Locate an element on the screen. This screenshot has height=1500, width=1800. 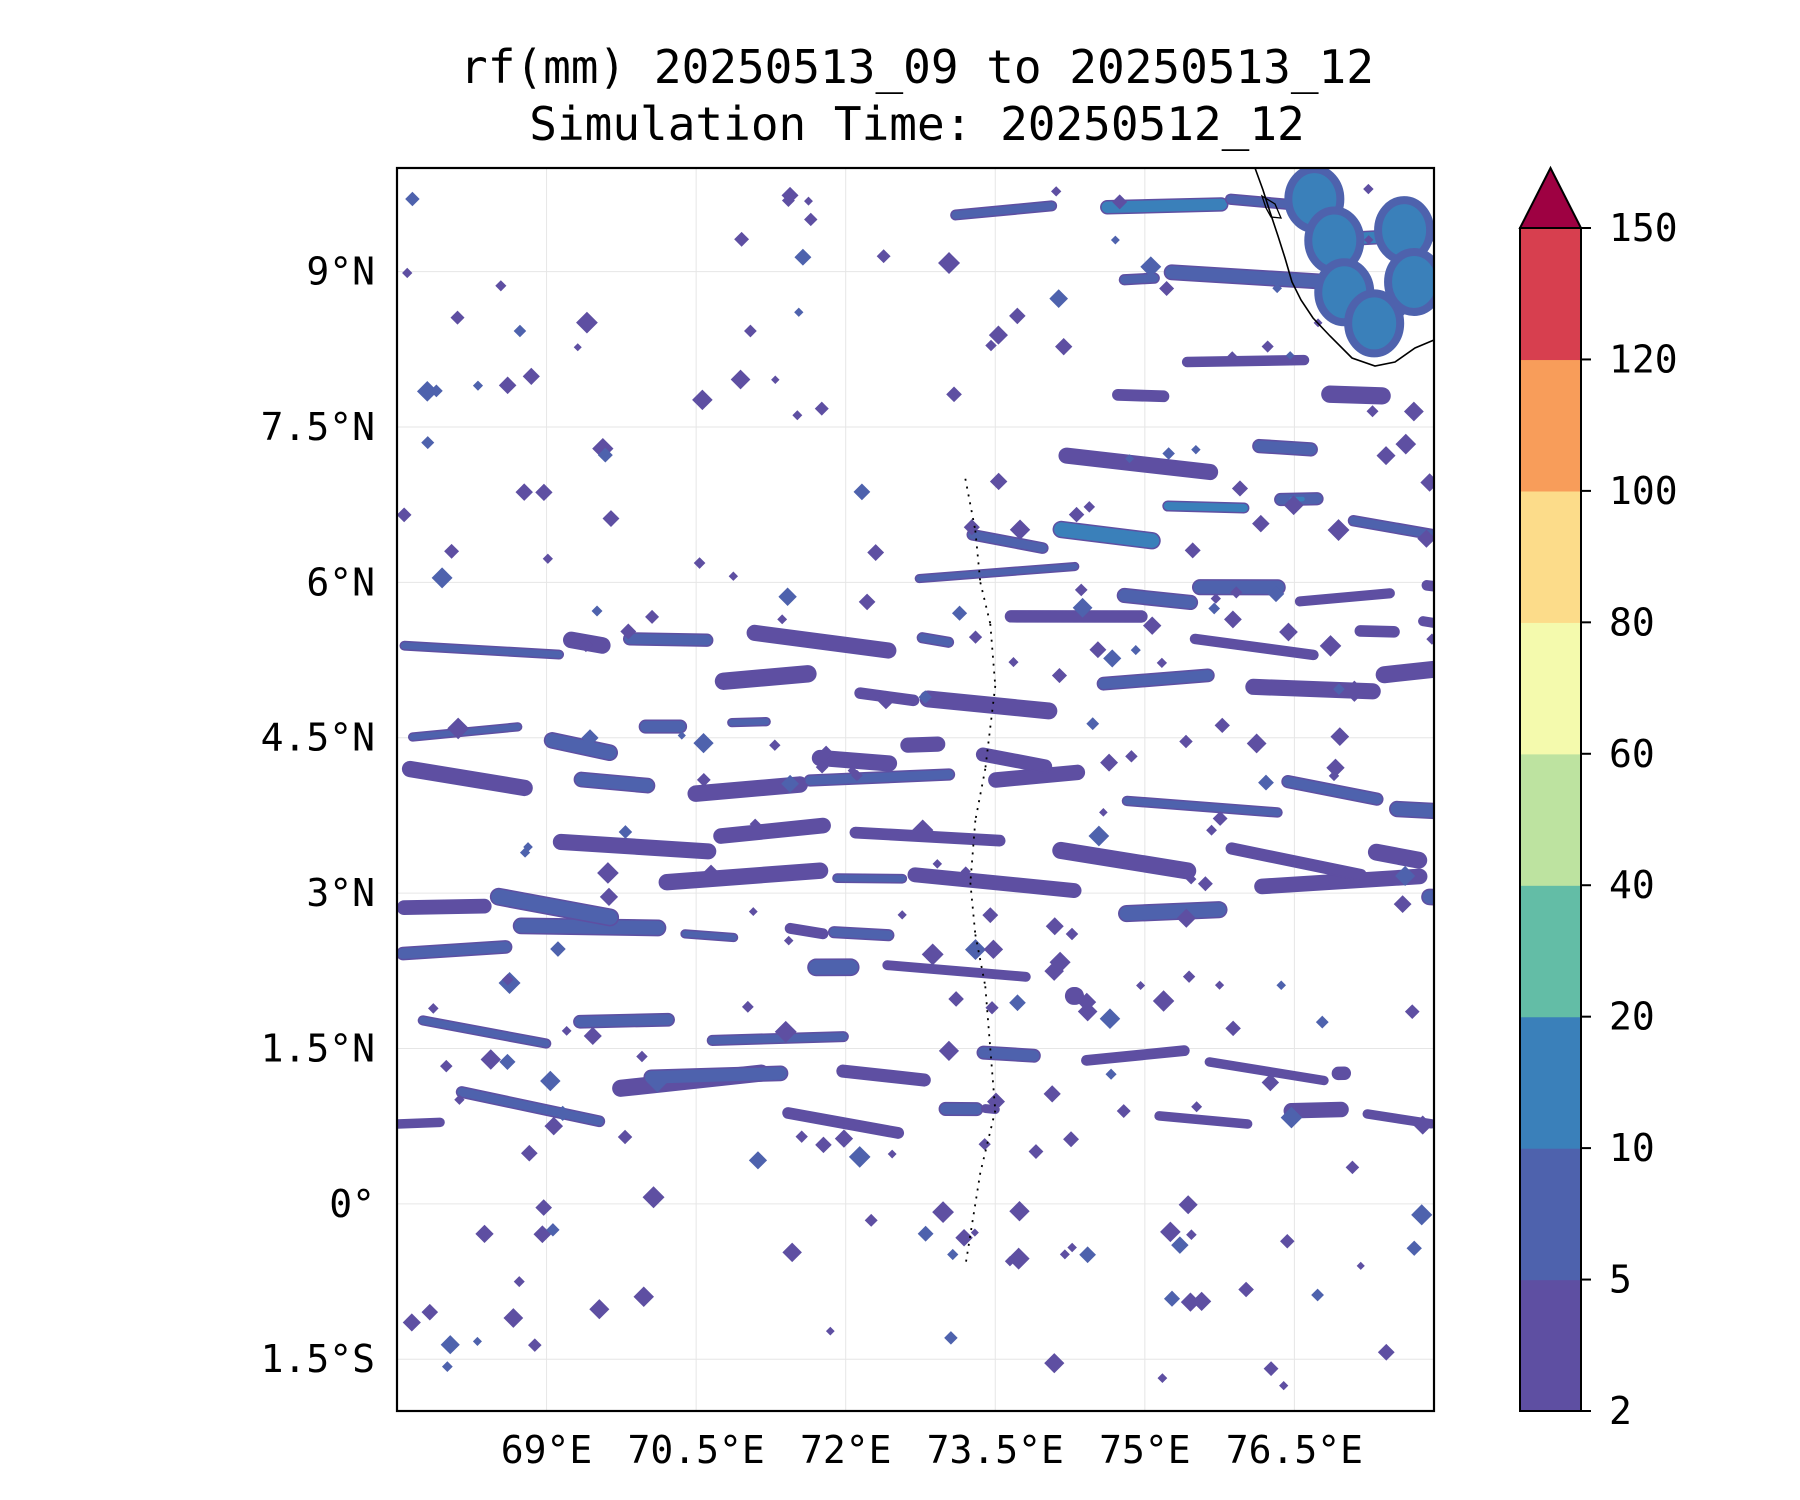
island-chain-outlines is located at coordinates (980, 872).